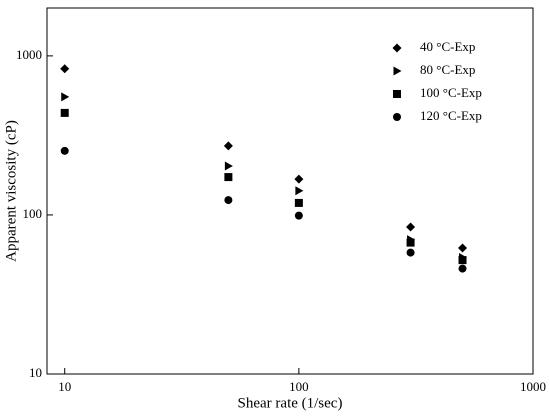  What do you see at coordinates (11, 191) in the screenshot?
I see `y-axis-title: Apparent viscosity (cP)` at bounding box center [11, 191].